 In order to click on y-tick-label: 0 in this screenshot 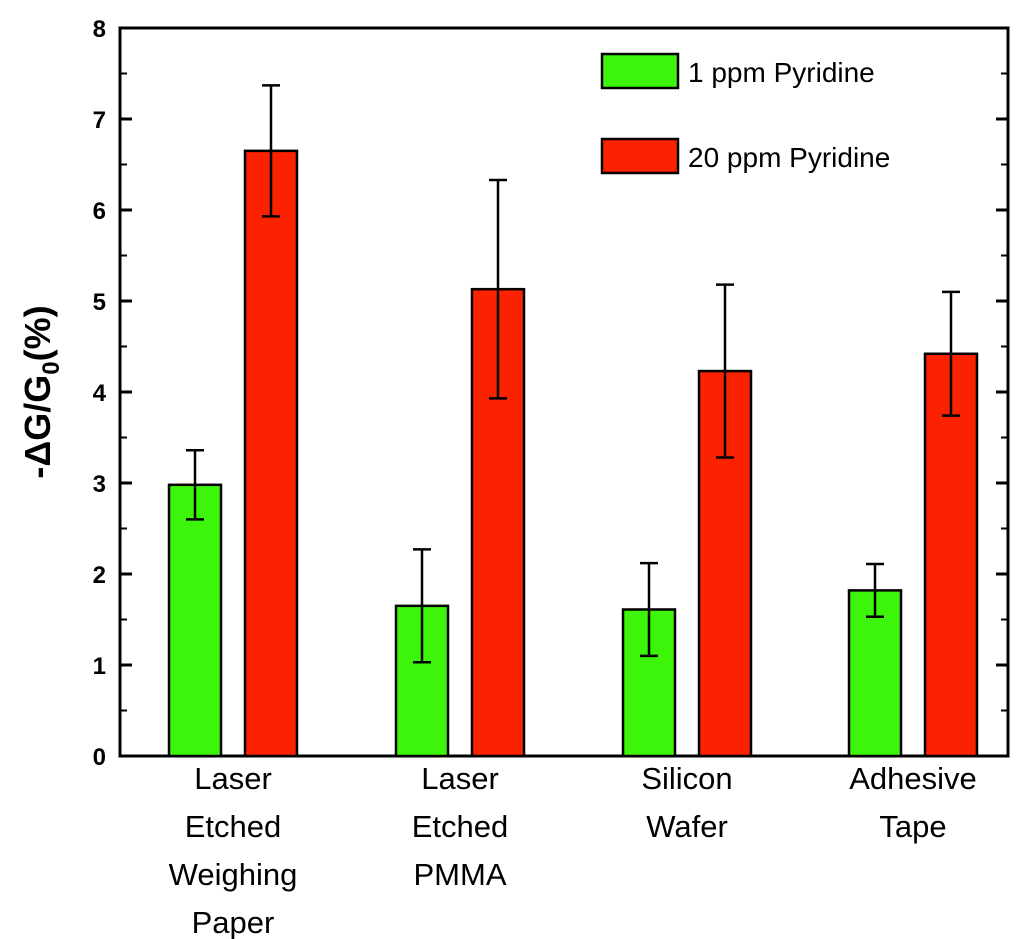, I will do `click(99, 757)`.